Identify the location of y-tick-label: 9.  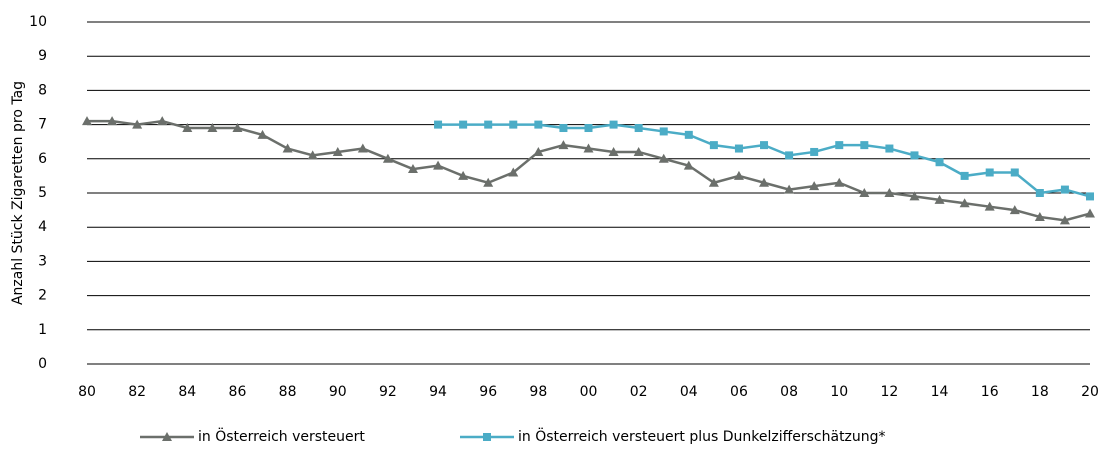
(42, 56).